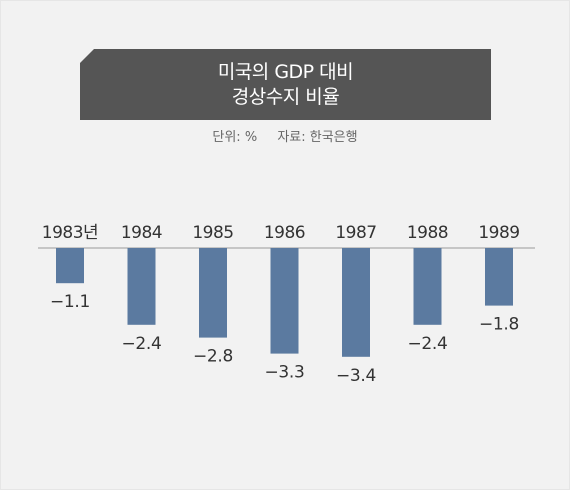 The image size is (570, 490). I want to click on chart-title-line-1: 미국의 GDP 대비, so click(285, 71).